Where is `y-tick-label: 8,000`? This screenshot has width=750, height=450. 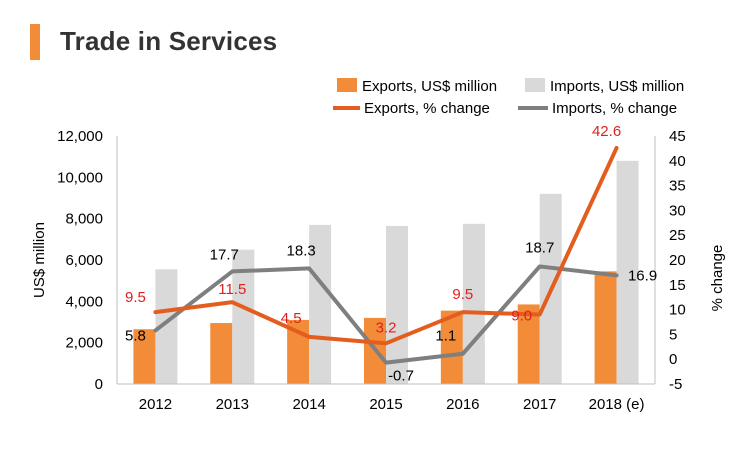 y-tick-label: 8,000 is located at coordinates (84, 219).